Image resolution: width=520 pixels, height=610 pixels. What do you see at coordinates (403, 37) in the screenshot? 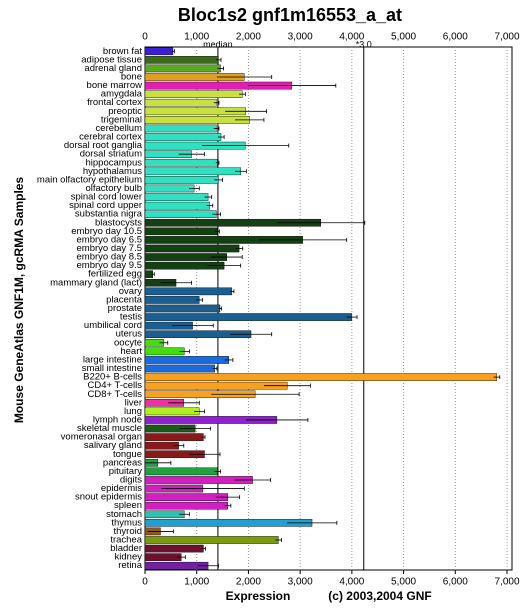
I see `x-tick-label-top: 5,000` at bounding box center [403, 37].